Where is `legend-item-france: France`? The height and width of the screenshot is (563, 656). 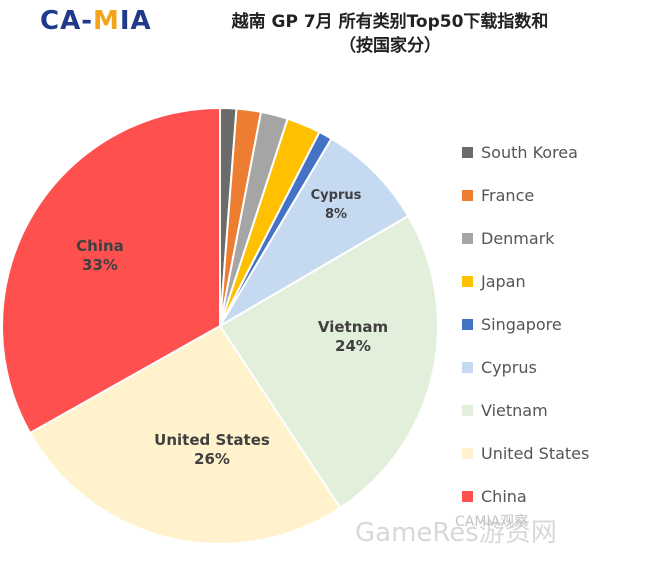
legend-item-france: France is located at coordinates (498, 195).